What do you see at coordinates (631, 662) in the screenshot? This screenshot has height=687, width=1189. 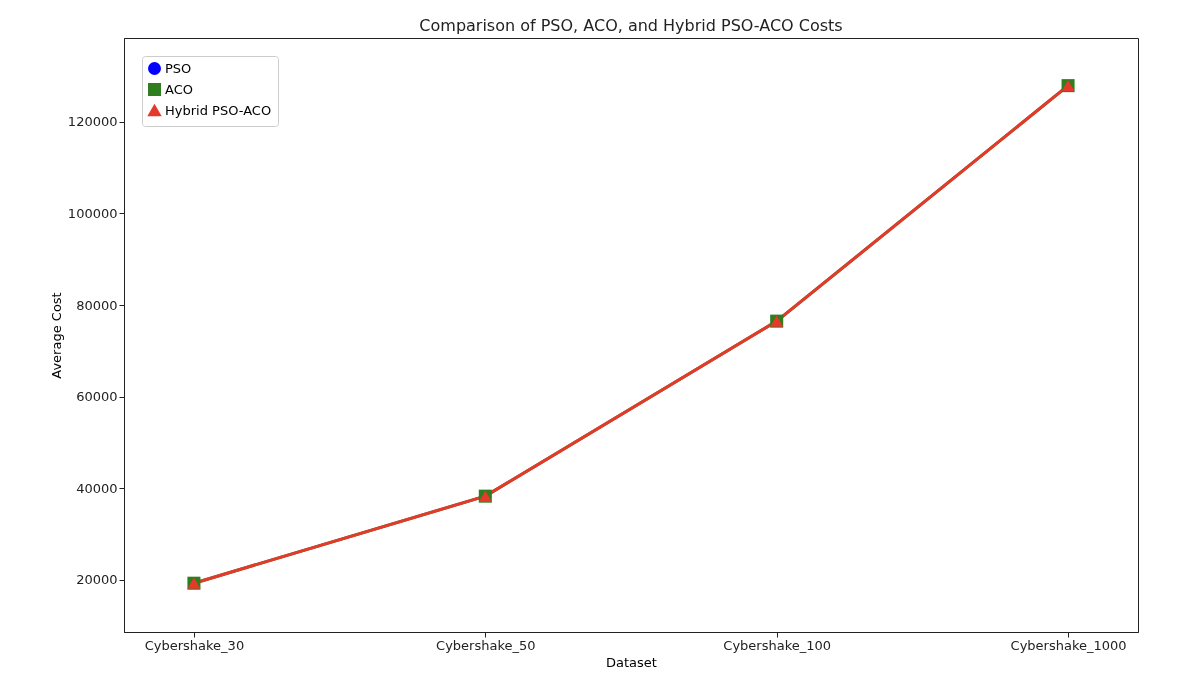 I see `x-axis-title: Dataset` at bounding box center [631, 662].